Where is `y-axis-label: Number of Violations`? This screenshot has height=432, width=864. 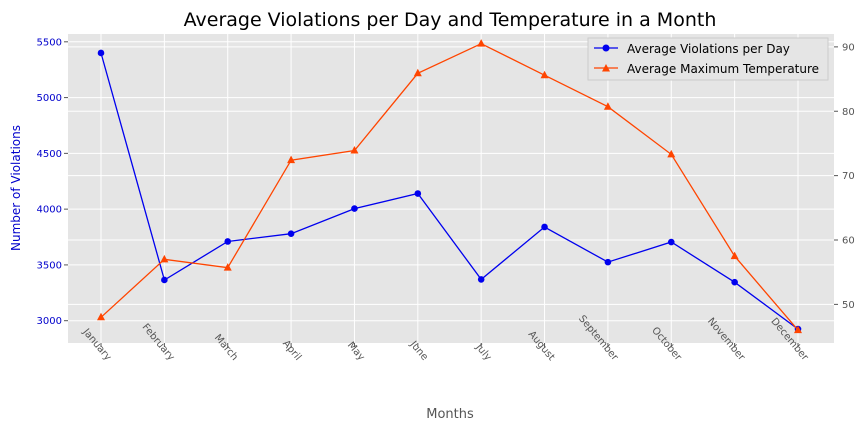
y-axis-label: Number of Violations is located at coordinates (16, 188).